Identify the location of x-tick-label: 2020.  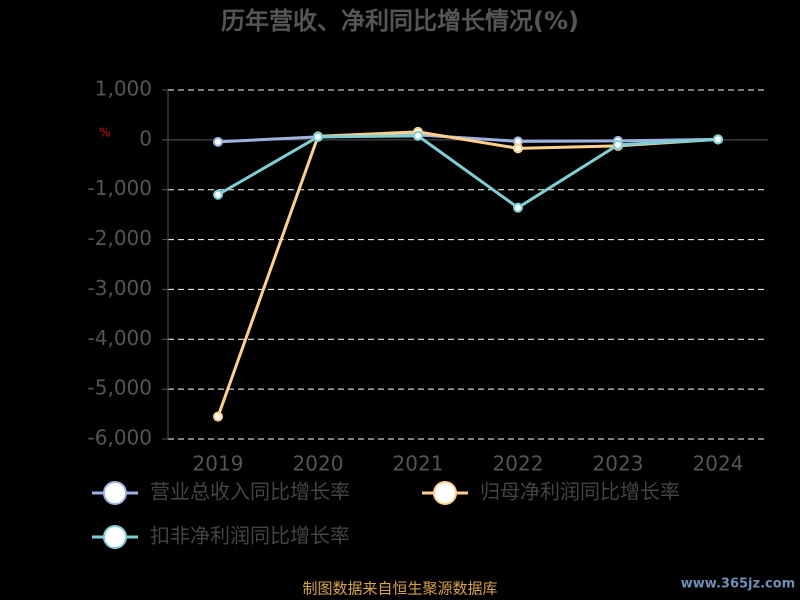
(318, 464).